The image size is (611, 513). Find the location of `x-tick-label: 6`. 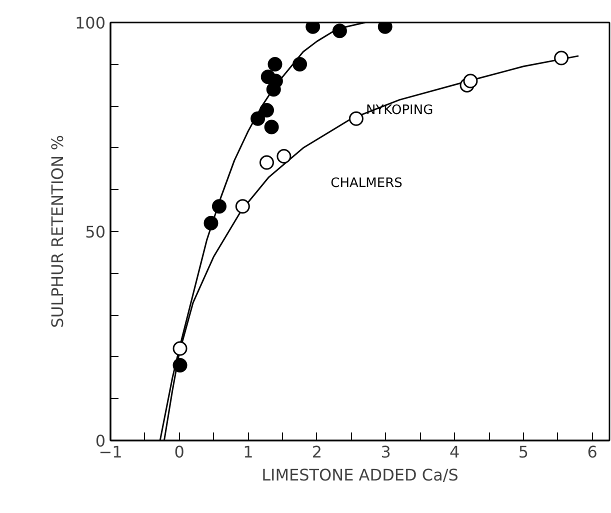

x-tick-label: 6 is located at coordinates (592, 452).